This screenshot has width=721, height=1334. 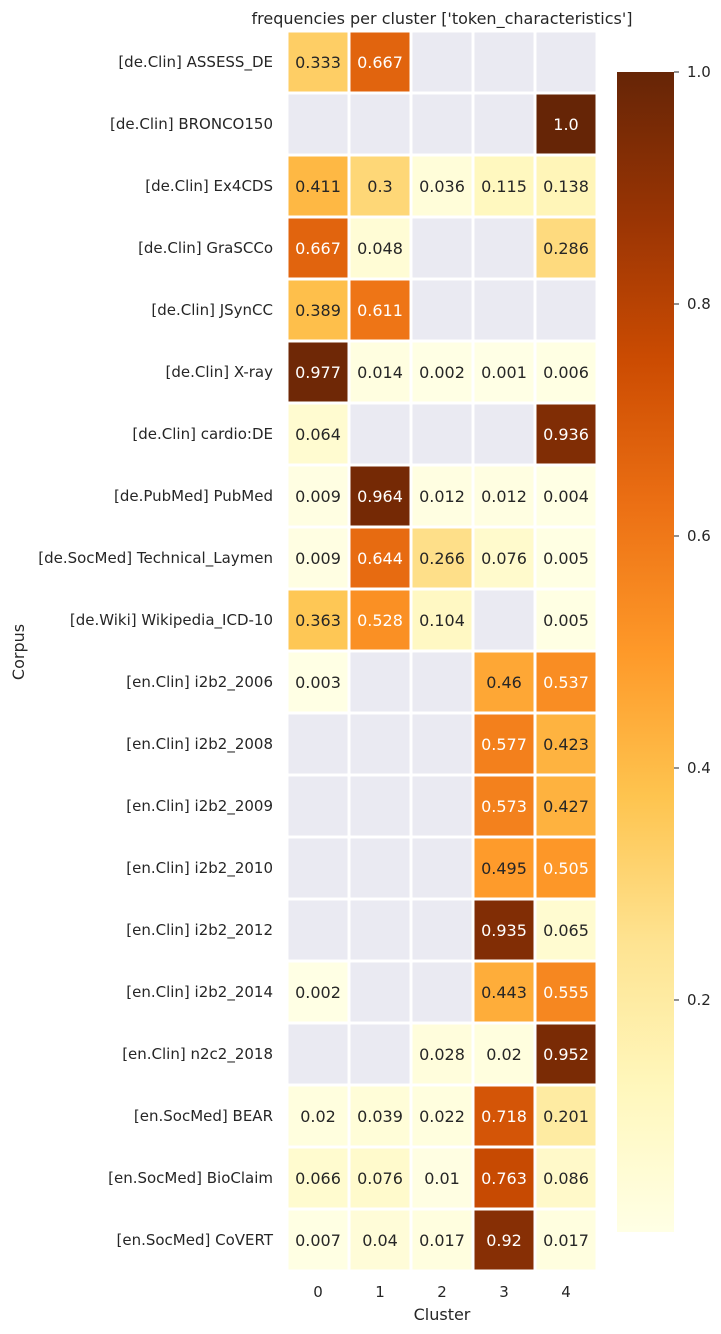 I want to click on cell-value-label: 0.028, so click(x=442, y=1054).